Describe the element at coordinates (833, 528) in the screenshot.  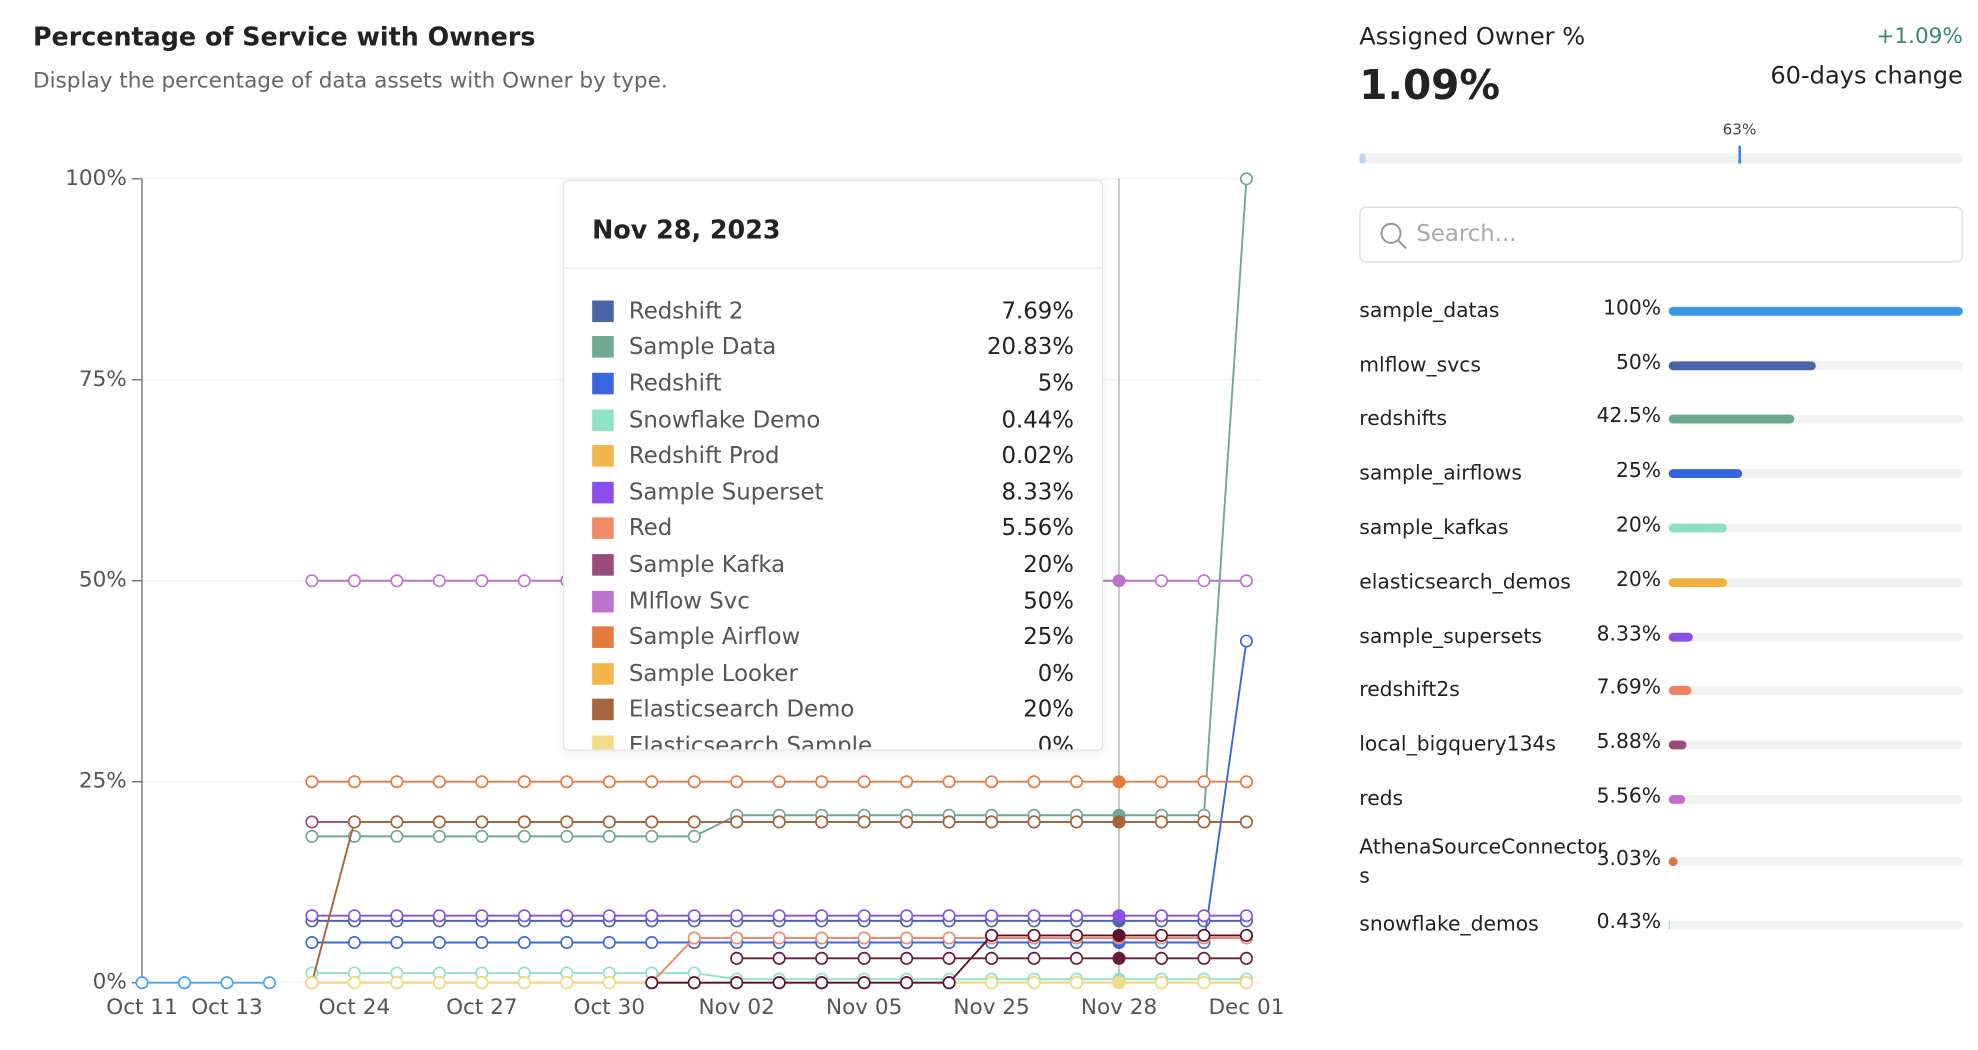
I see `tooltip-row: Red 5.56%` at that location.